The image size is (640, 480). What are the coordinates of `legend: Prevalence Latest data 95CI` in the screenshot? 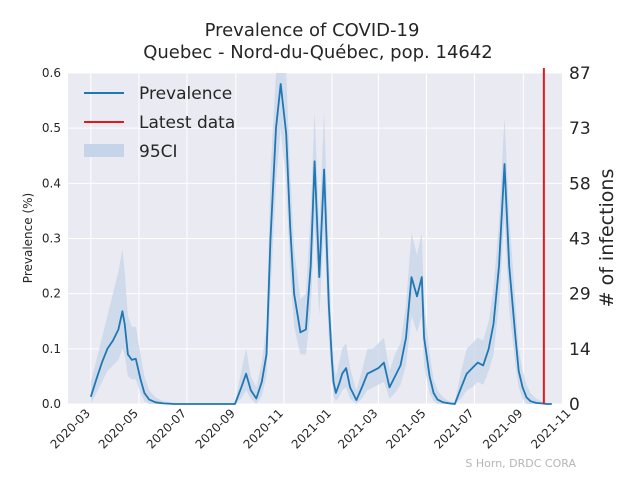 It's located at (159, 123).